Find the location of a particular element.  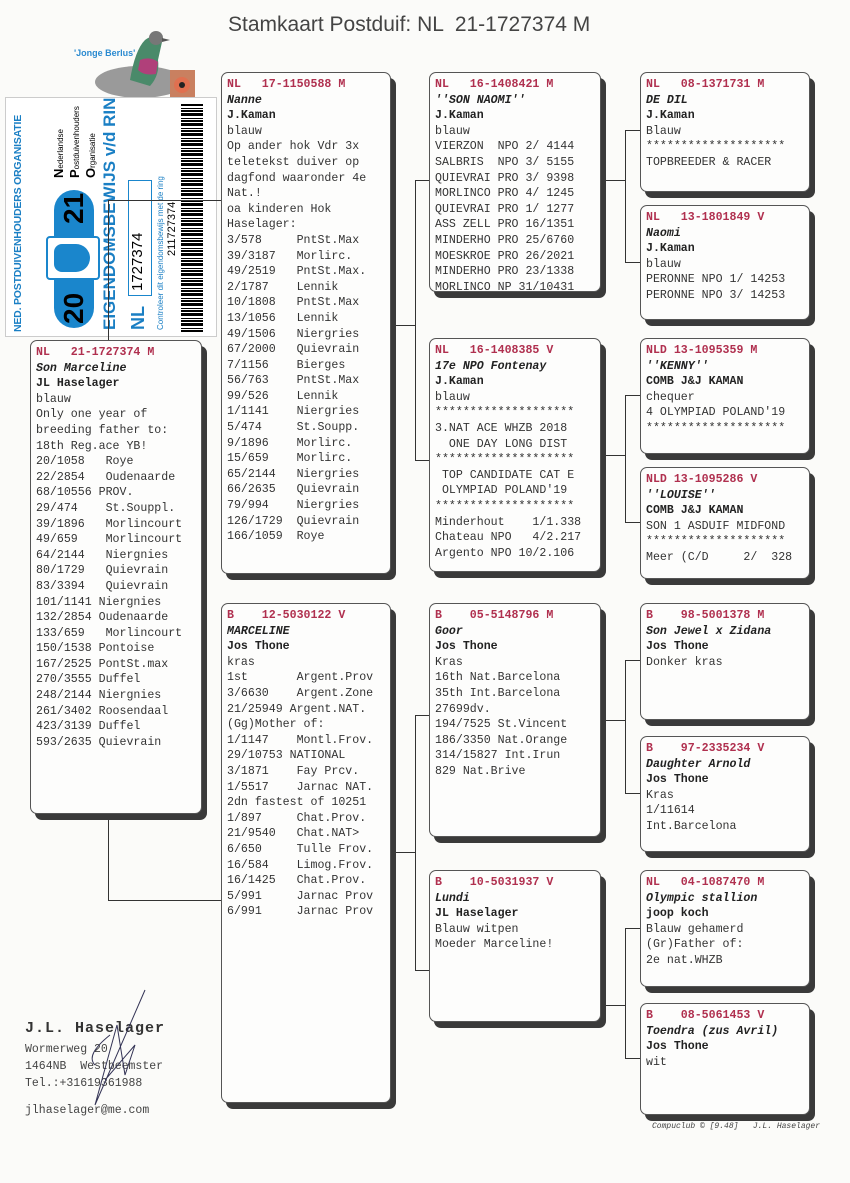

result-line: 186/3350 Nat.Orange is located at coordinates (501, 740).